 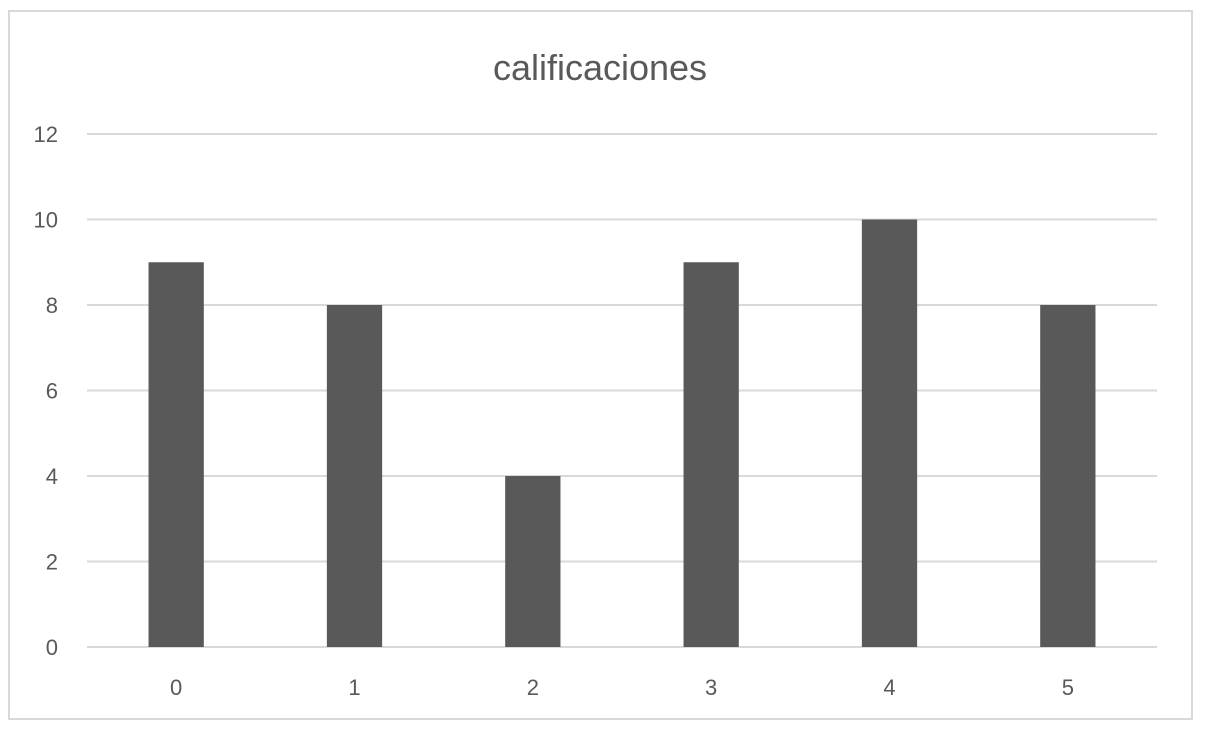 What do you see at coordinates (176, 687) in the screenshot?
I see `x-tick-label: 0` at bounding box center [176, 687].